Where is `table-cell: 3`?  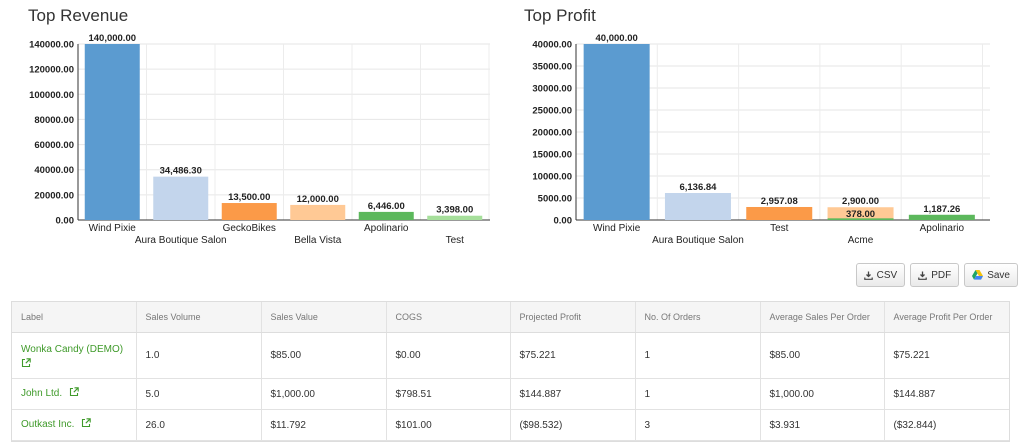
table-cell: 3 is located at coordinates (698, 425).